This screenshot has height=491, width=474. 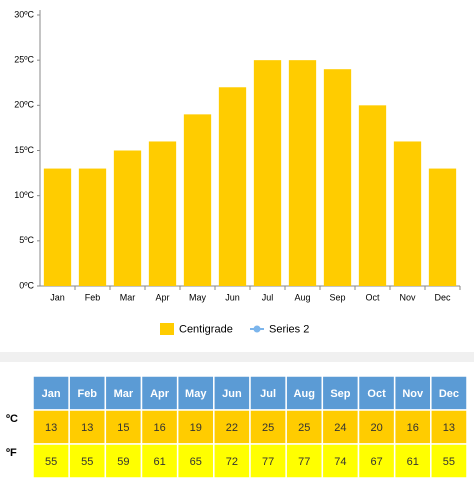 I want to click on x-tick-label: Aug, so click(x=302, y=297).